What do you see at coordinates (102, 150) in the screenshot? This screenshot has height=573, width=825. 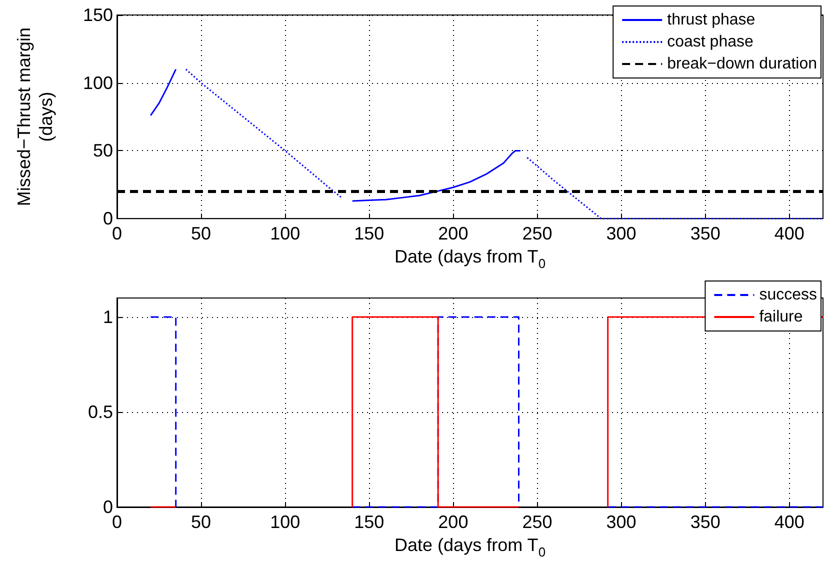 I see `y-tick-label: 50` at bounding box center [102, 150].